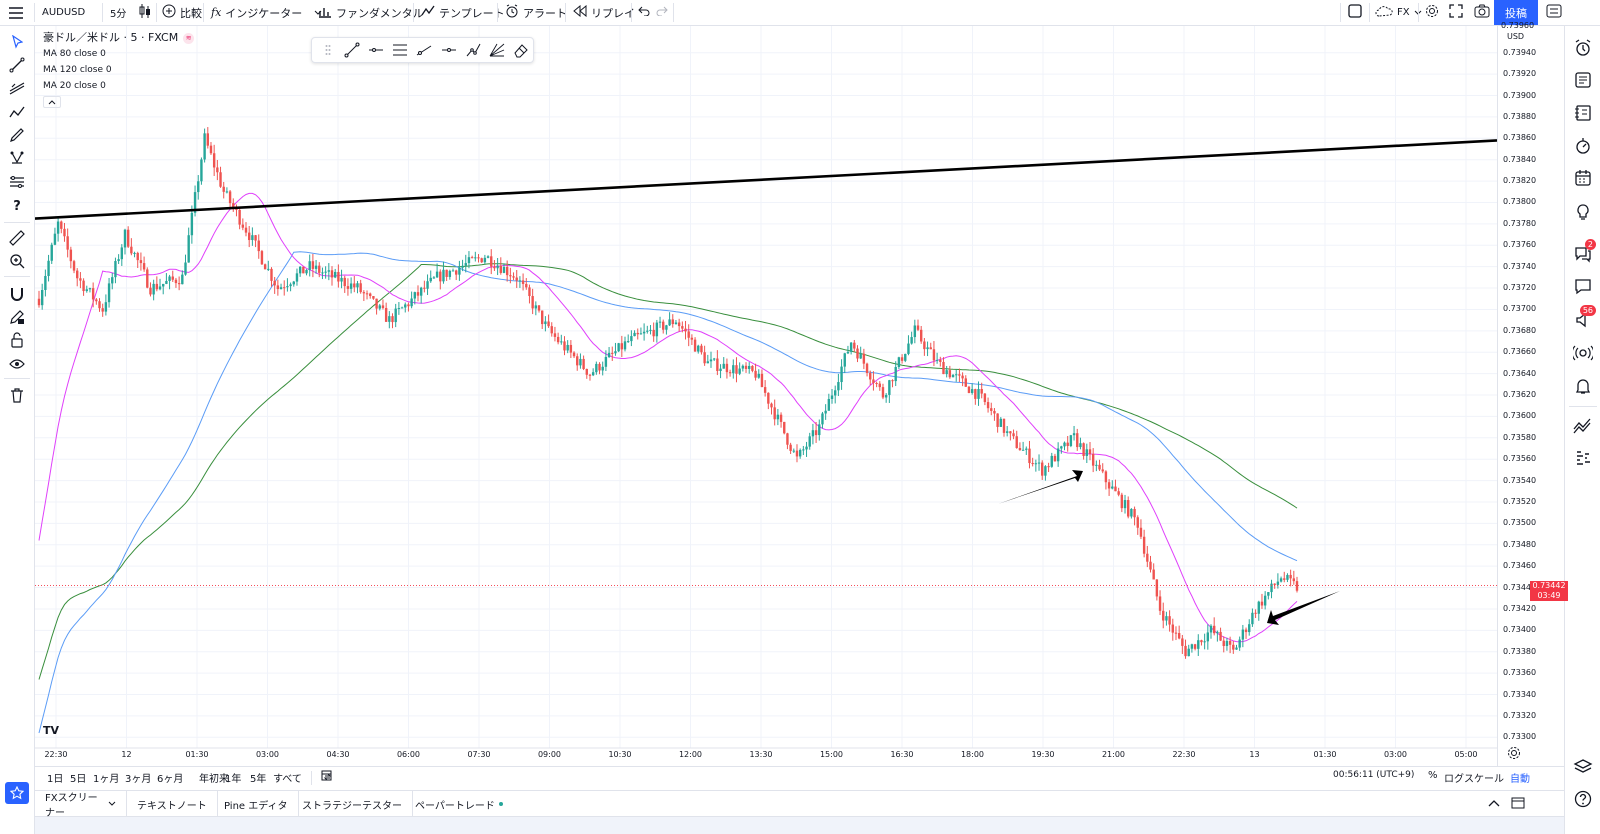 Image resolution: width=1600 pixels, height=834 pixels. I want to click on log-scale-toggle: ログスケール, so click(1474, 779).